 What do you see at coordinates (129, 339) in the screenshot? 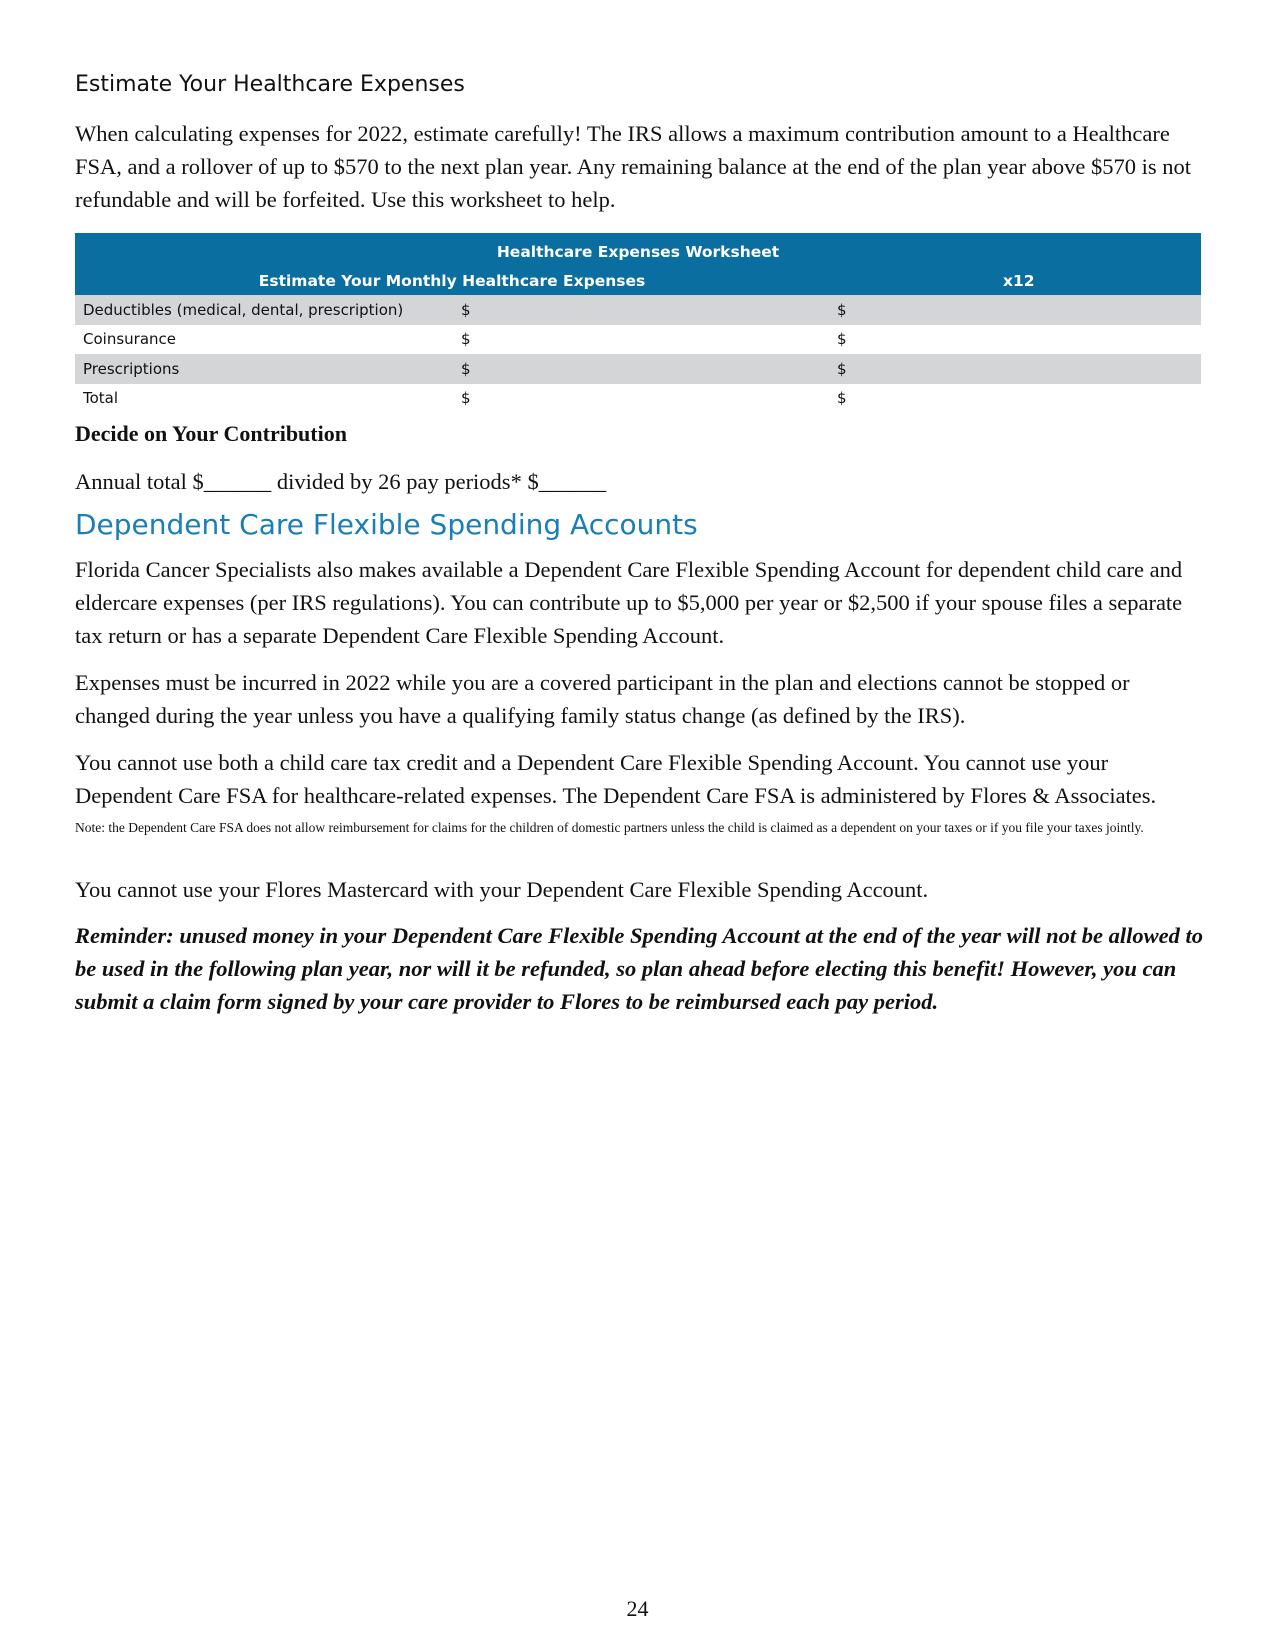
I see `row-label: Coinsurance` at bounding box center [129, 339].